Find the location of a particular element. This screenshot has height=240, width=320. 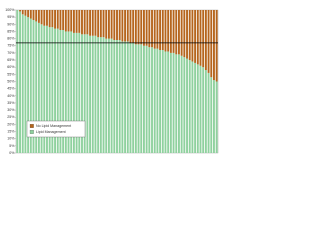

legend-swatch is located at coordinates (31, 132).